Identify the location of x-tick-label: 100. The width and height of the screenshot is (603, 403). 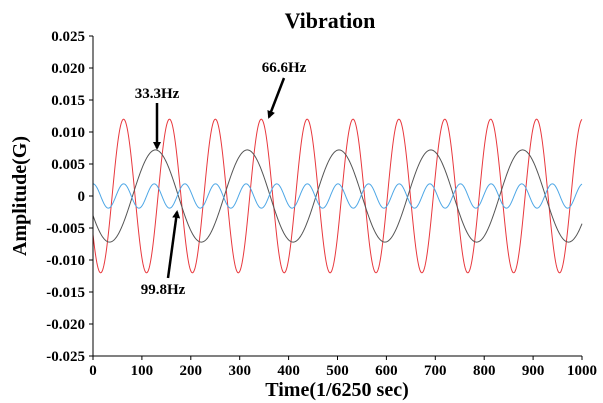
(142, 371).